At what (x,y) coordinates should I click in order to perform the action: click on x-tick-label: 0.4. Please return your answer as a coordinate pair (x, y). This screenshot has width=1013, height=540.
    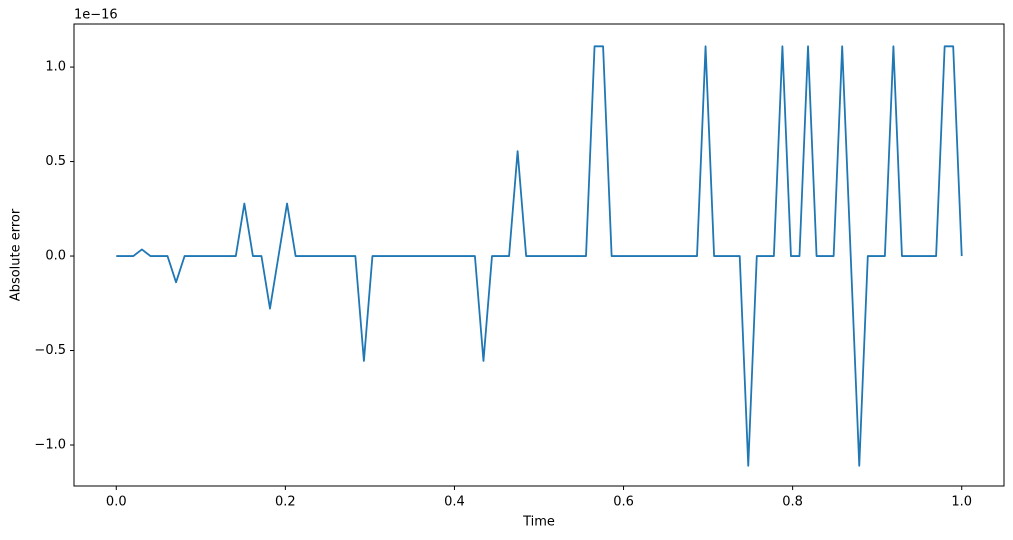
    Looking at the image, I should click on (454, 502).